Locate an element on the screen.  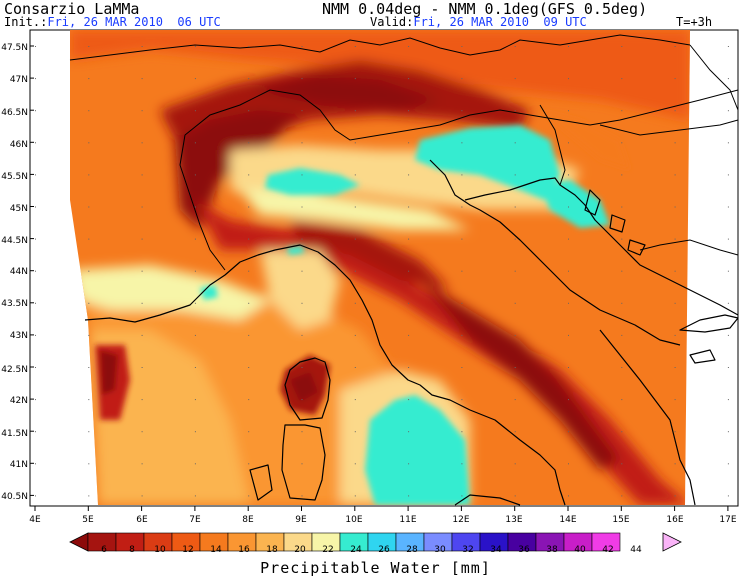
colorbar-low-arrow is located at coordinates (79, 542).